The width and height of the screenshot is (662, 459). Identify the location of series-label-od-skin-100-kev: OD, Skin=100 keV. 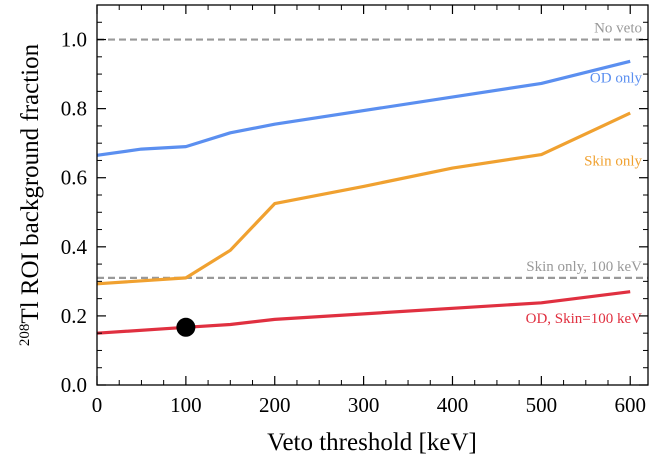
(584, 319).